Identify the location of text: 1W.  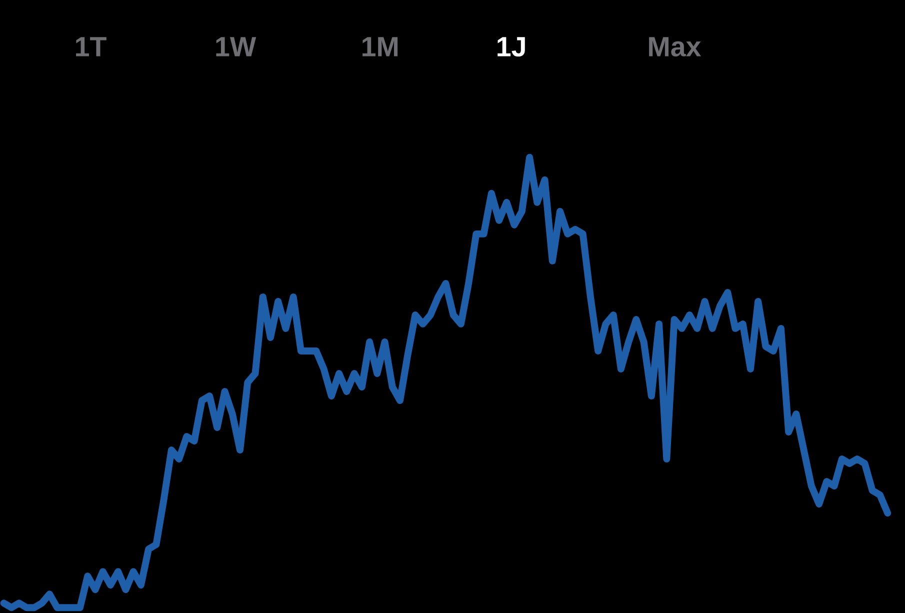
(236, 46).